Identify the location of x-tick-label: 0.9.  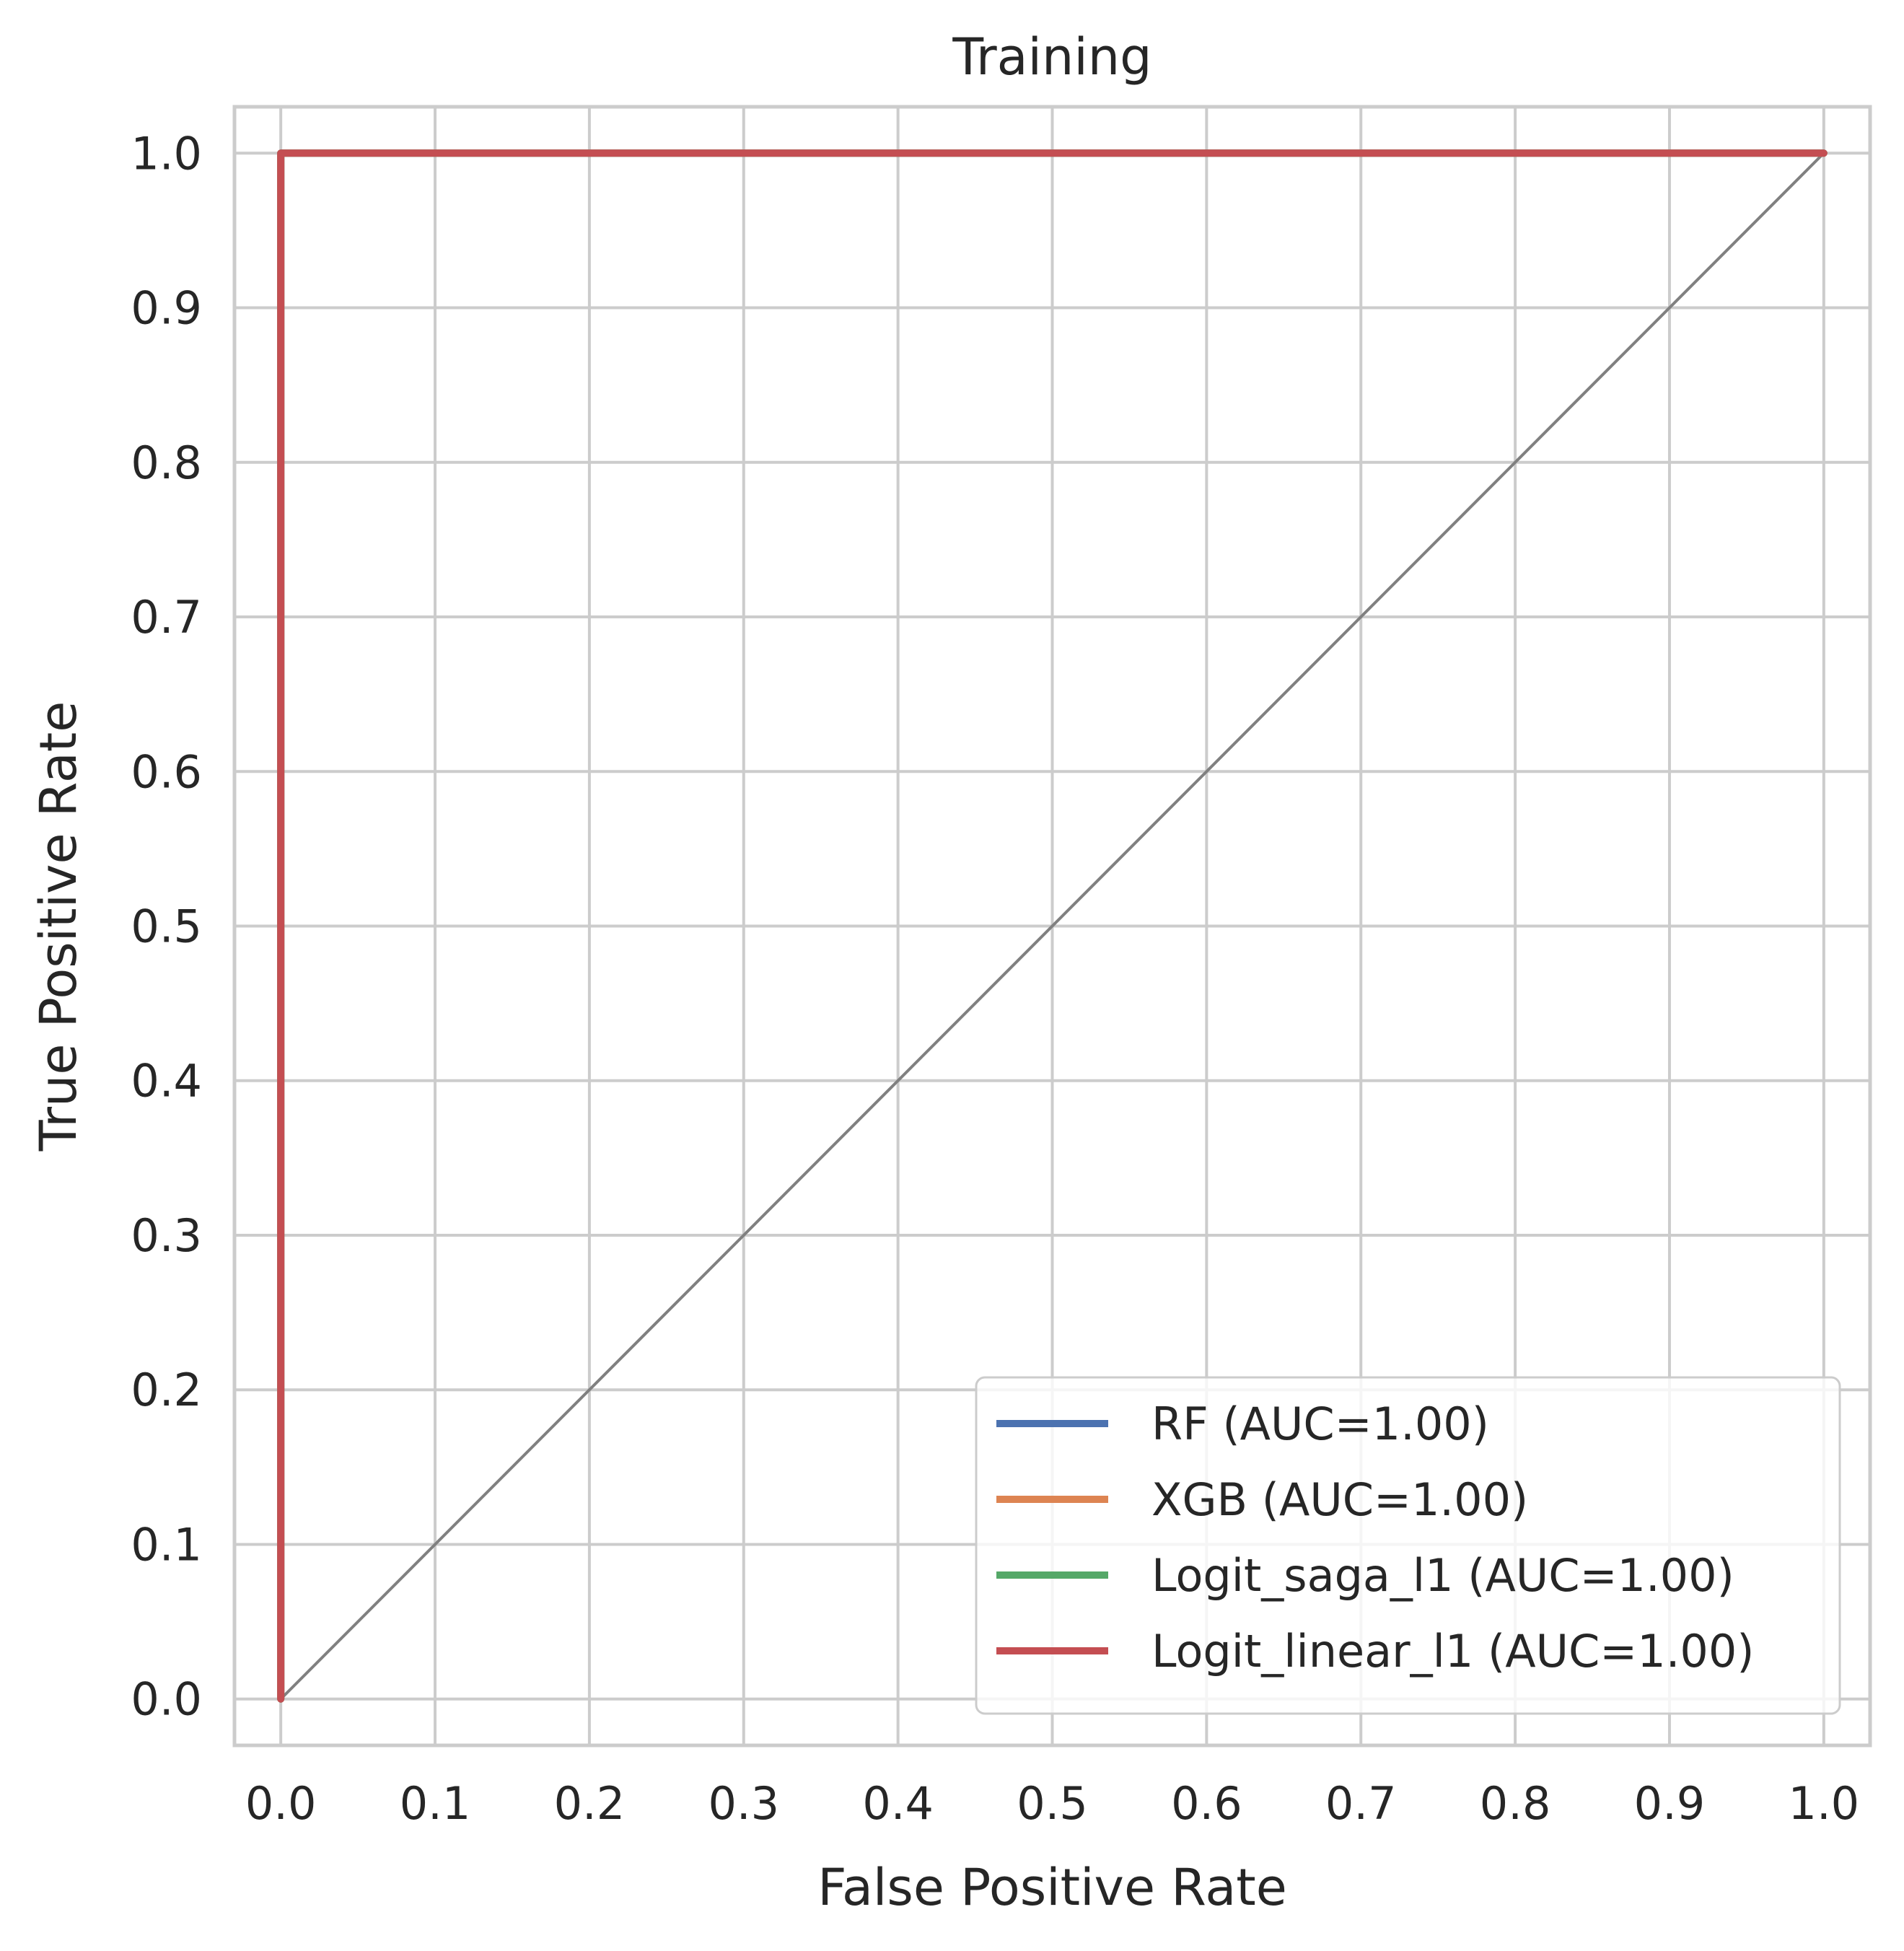
(1670, 1803).